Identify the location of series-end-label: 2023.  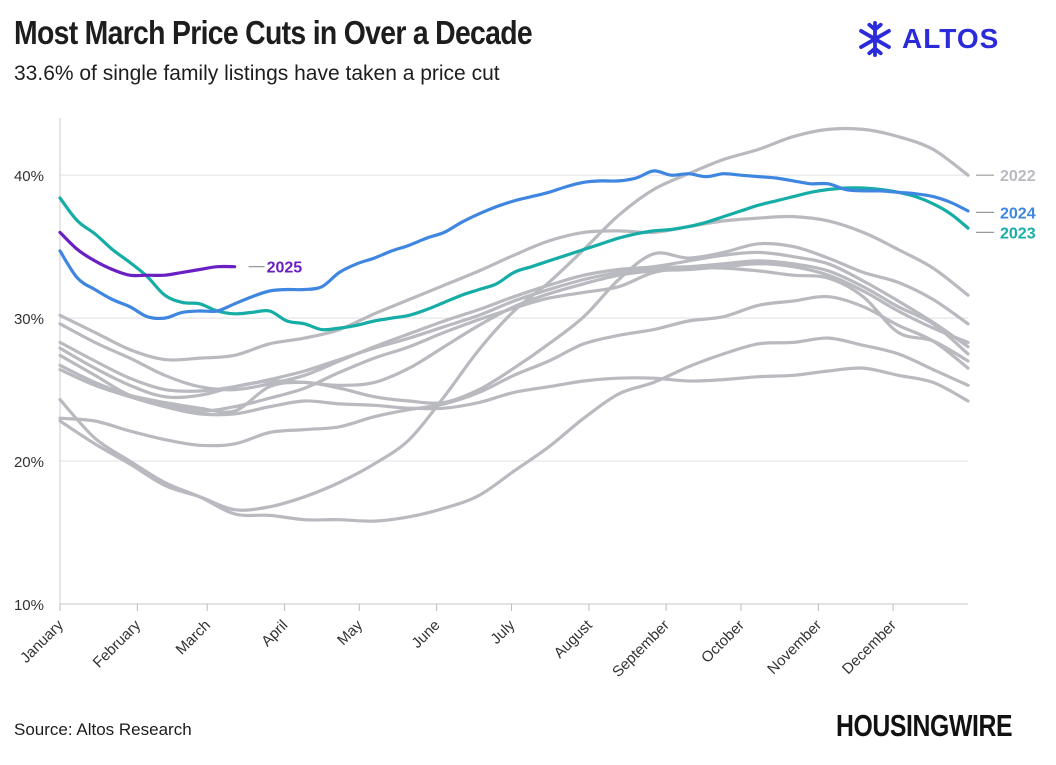
(1018, 233).